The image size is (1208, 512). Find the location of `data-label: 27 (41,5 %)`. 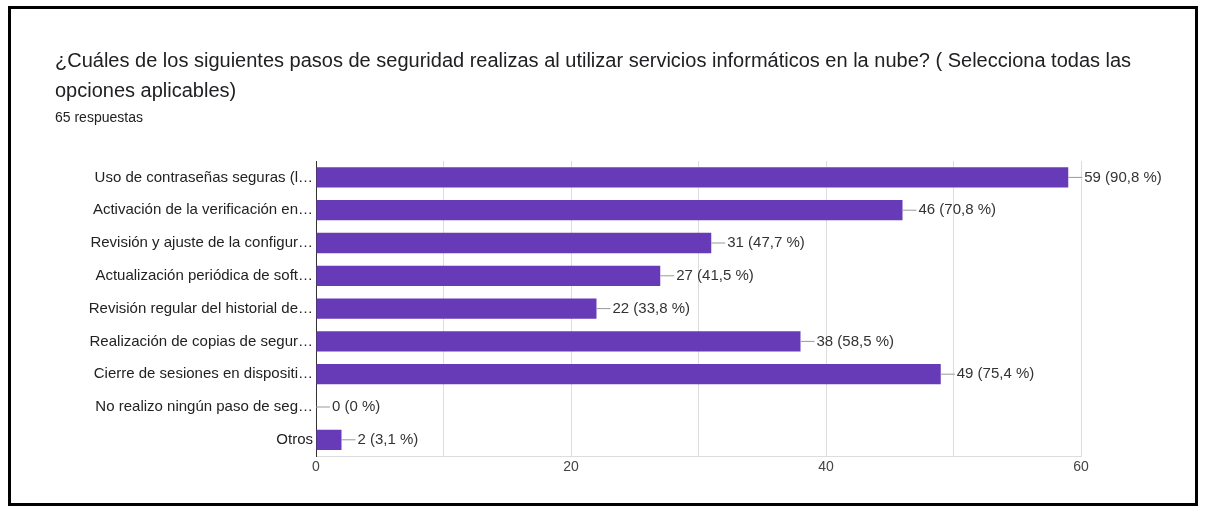

data-label: 27 (41,5 %) is located at coordinates (715, 274).